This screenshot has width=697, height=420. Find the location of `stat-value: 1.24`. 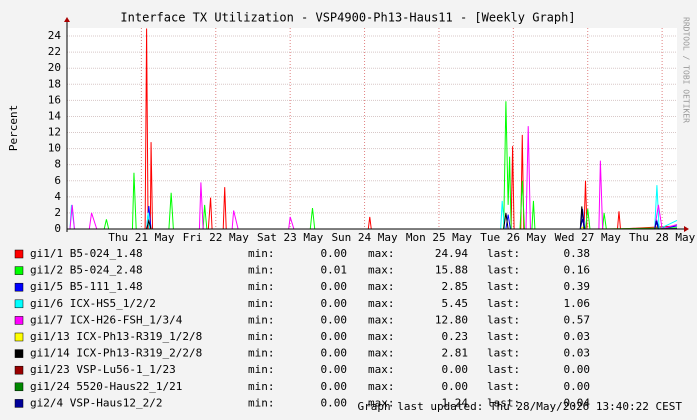

stat-value: 1.24 is located at coordinates (455, 402).